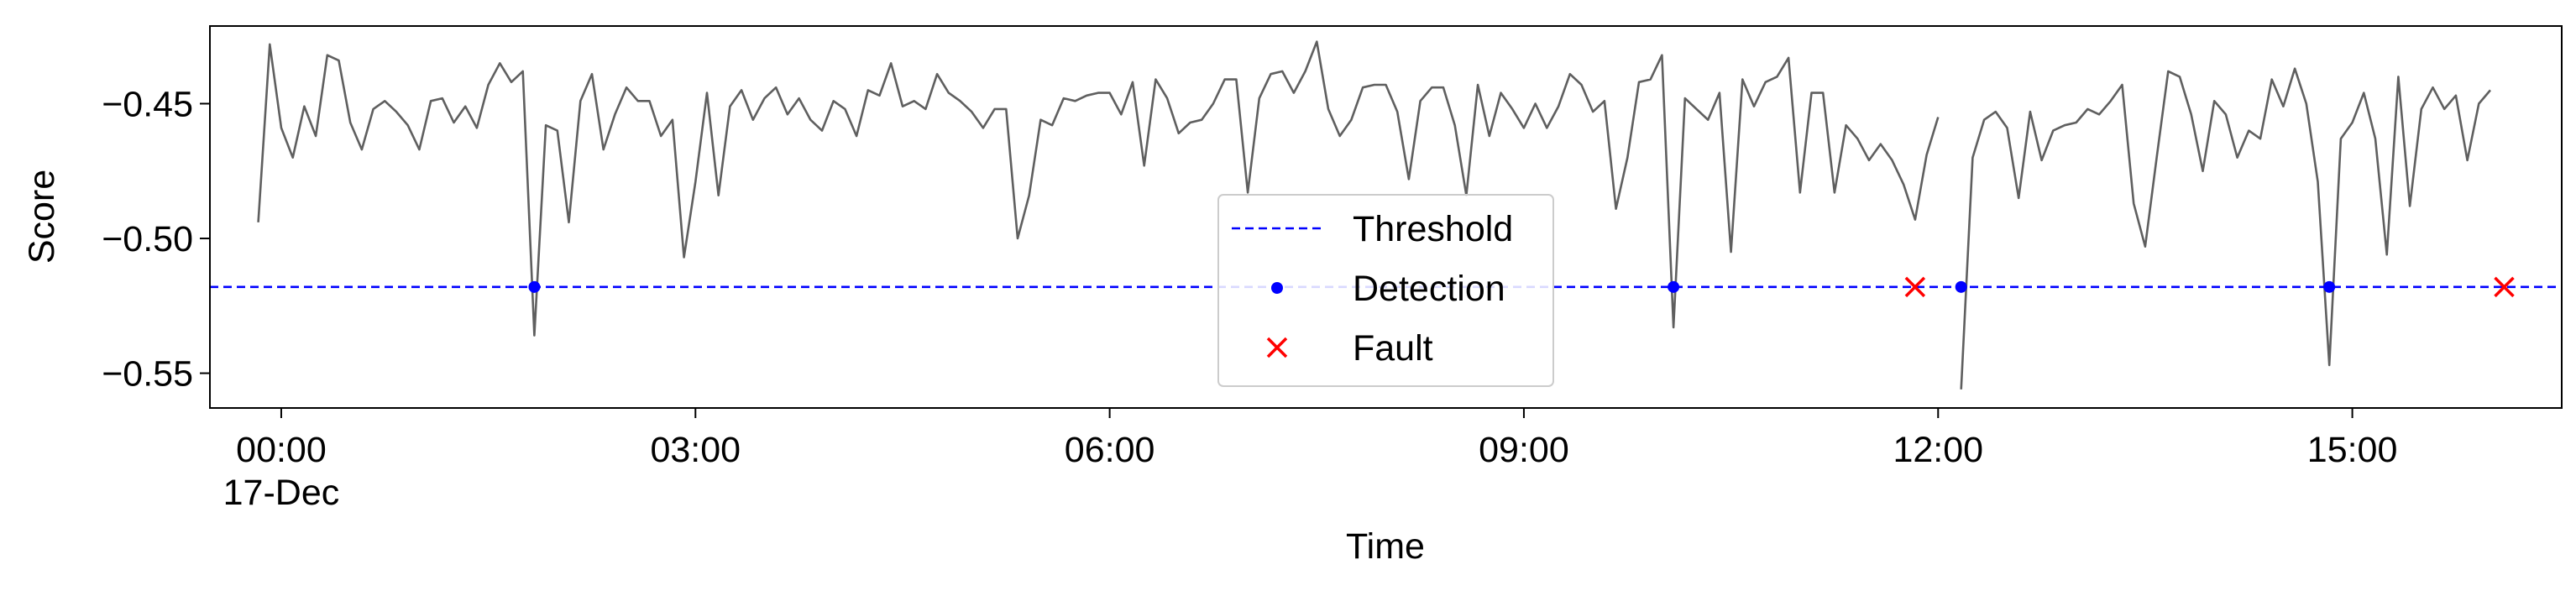 This screenshot has width=2576, height=591. What do you see at coordinates (147, 239) in the screenshot?
I see `y-tick-label: −0.50` at bounding box center [147, 239].